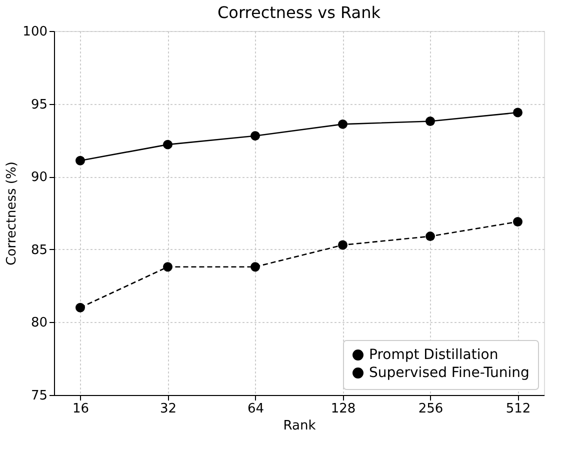 The image size is (570, 449). Describe the element at coordinates (12, 214) in the screenshot. I see `y-axis-title: Correctness (%)` at that location.